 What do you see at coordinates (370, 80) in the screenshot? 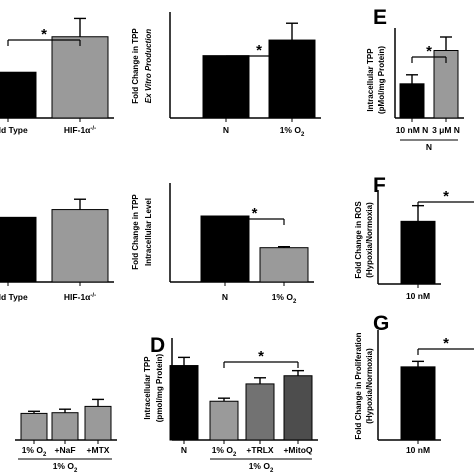
I see `y-axis-title-E: Intracellular TPP` at bounding box center [370, 80].